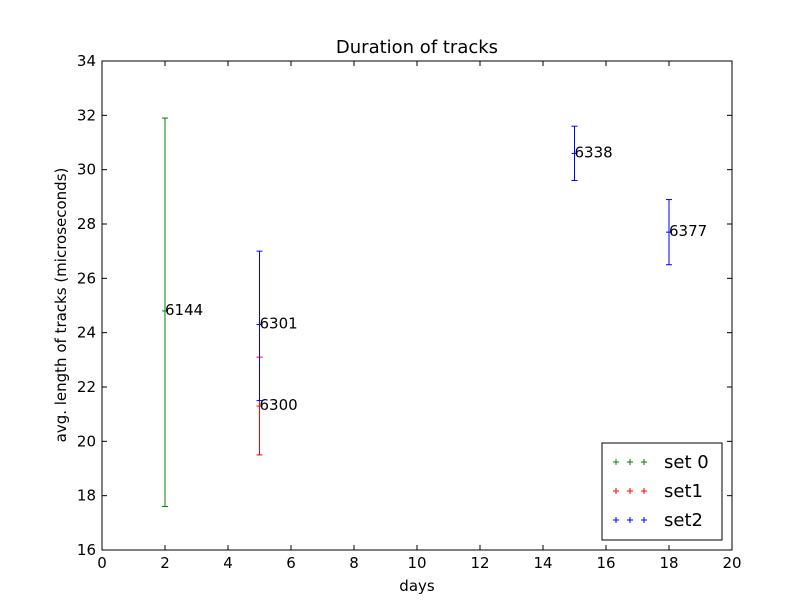 The image size is (812, 616). What do you see at coordinates (542, 563) in the screenshot?
I see `x-tick-label: 14` at bounding box center [542, 563].